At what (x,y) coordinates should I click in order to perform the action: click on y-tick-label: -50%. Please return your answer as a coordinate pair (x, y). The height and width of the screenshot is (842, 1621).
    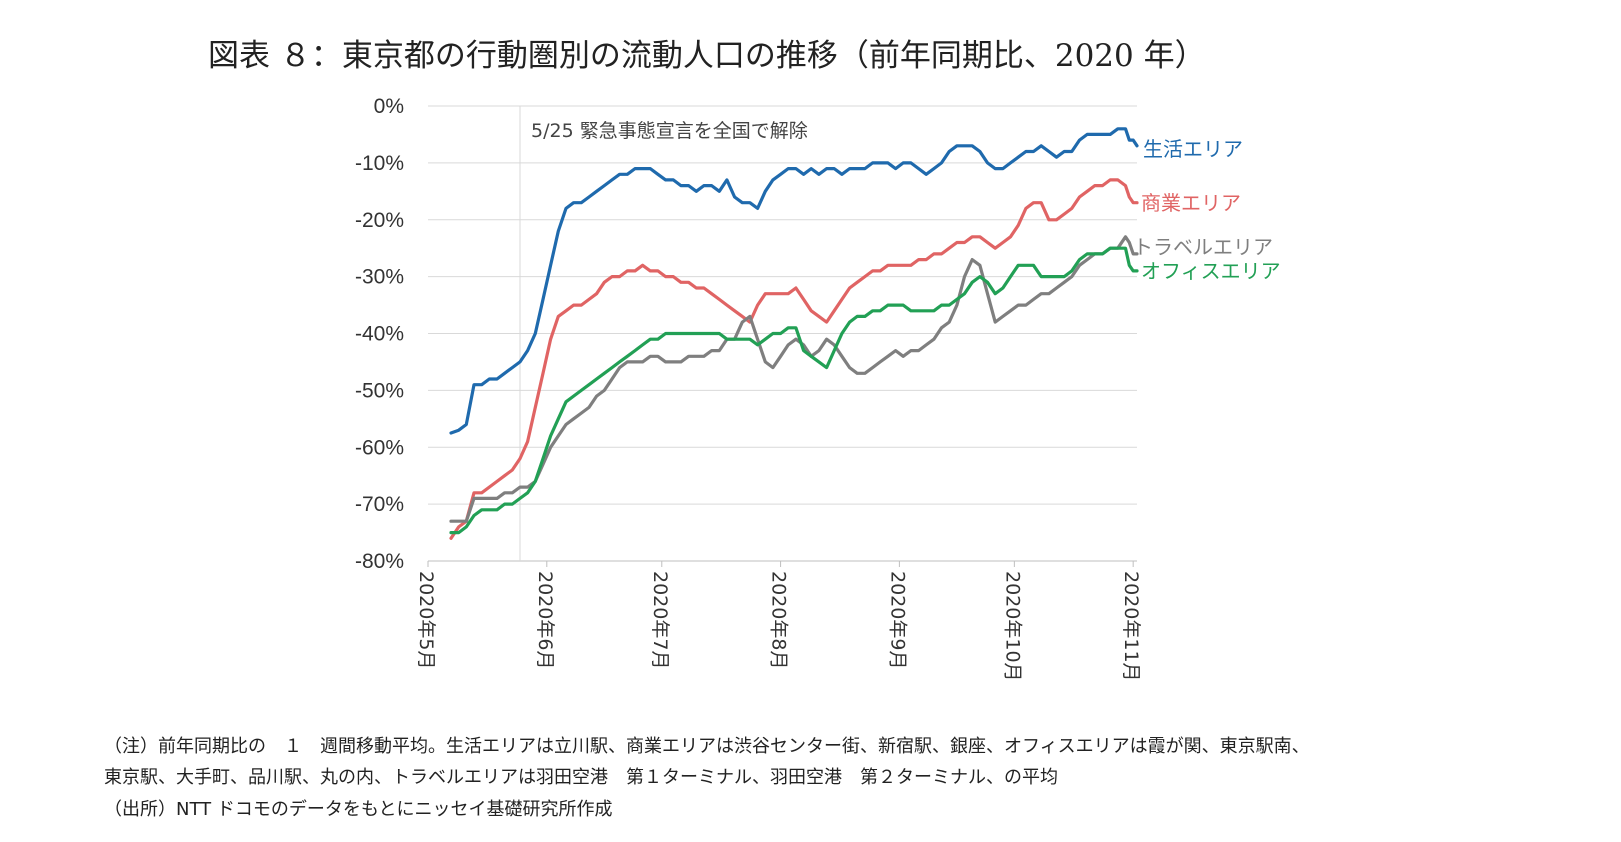
    Looking at the image, I should click on (379, 390).